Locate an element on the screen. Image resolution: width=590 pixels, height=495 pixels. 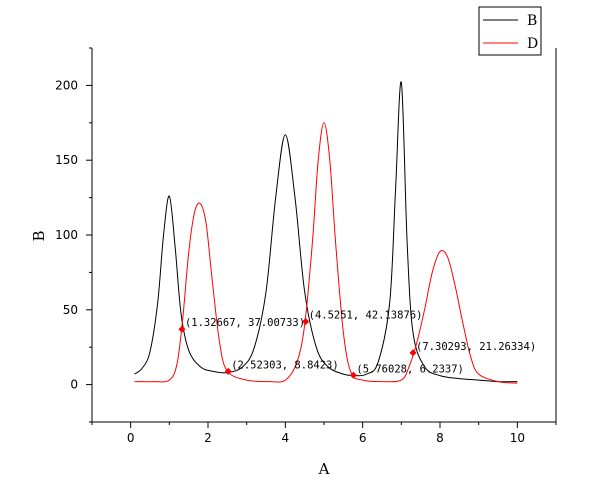
legend: B D is located at coordinates (510, 31).